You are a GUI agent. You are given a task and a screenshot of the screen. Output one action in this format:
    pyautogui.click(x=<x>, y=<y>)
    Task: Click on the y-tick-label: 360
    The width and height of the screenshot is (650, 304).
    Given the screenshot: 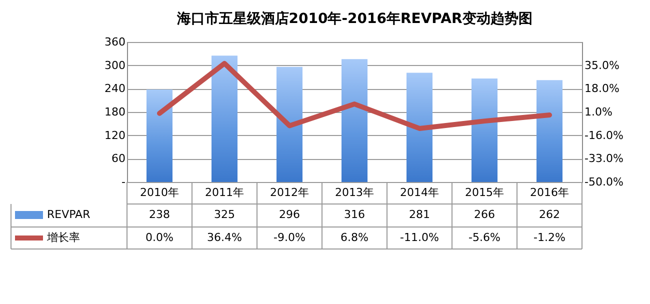 What is the action you would take?
    pyautogui.click(x=115, y=42)
    